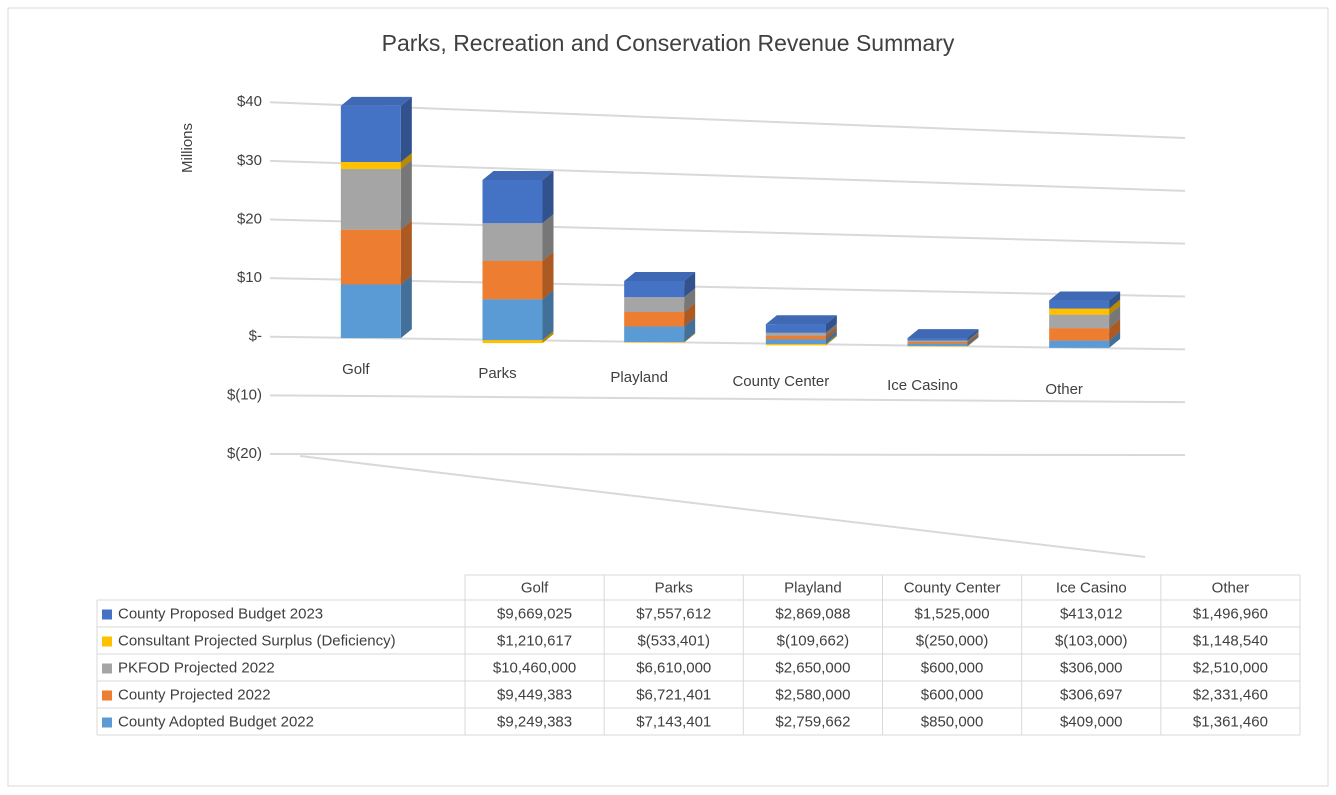  I want to click on table-cell: $(250,000), so click(952, 640).